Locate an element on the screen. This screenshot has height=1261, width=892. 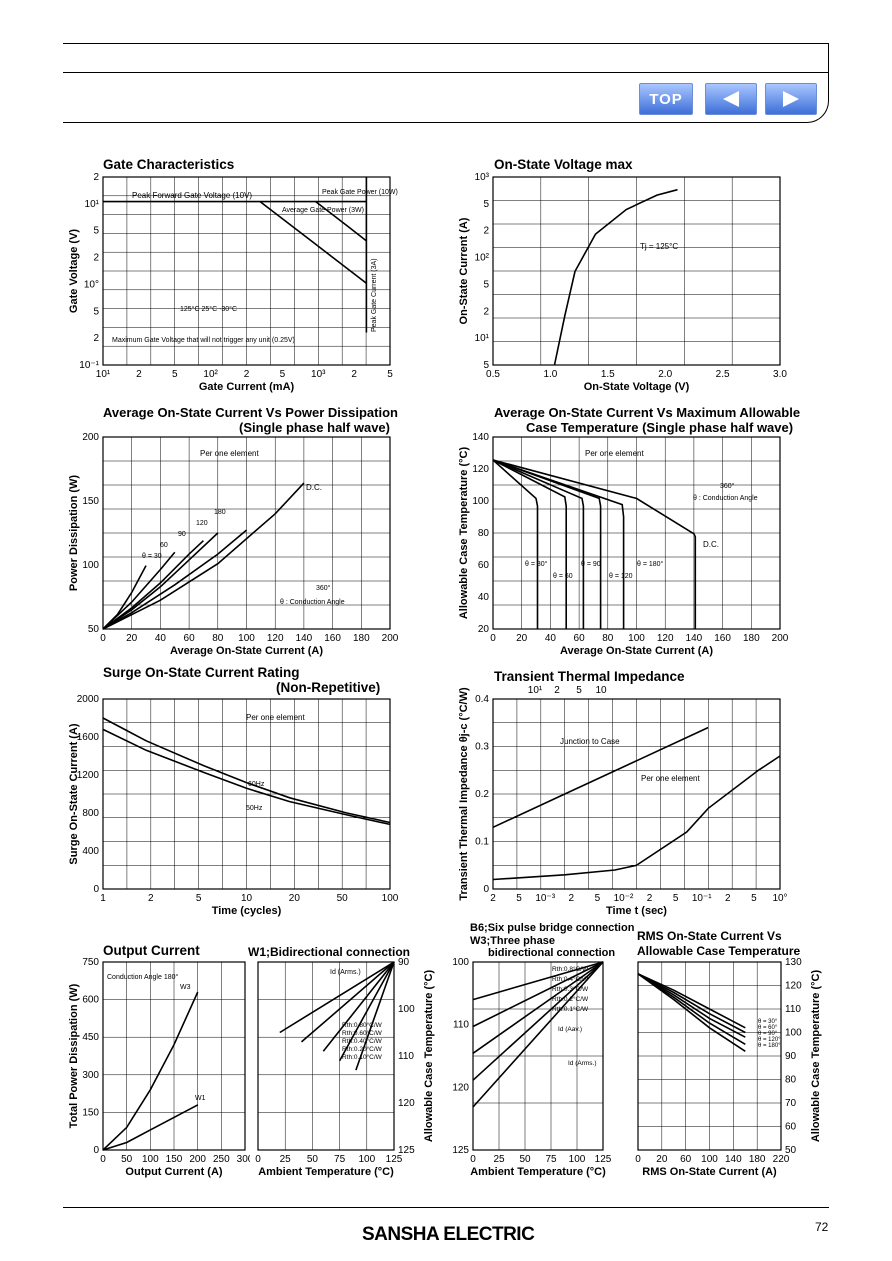
x-tick-label: 10⁻³ is located at coordinates (545, 898).